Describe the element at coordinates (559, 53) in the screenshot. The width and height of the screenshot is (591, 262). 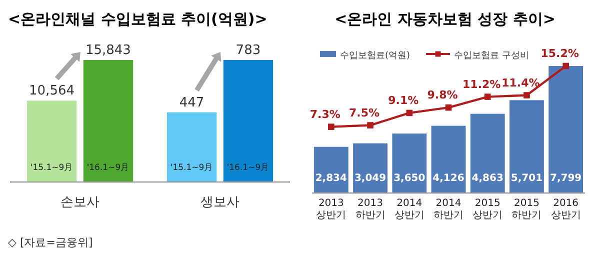
I see `data-label: 15.2%` at that location.